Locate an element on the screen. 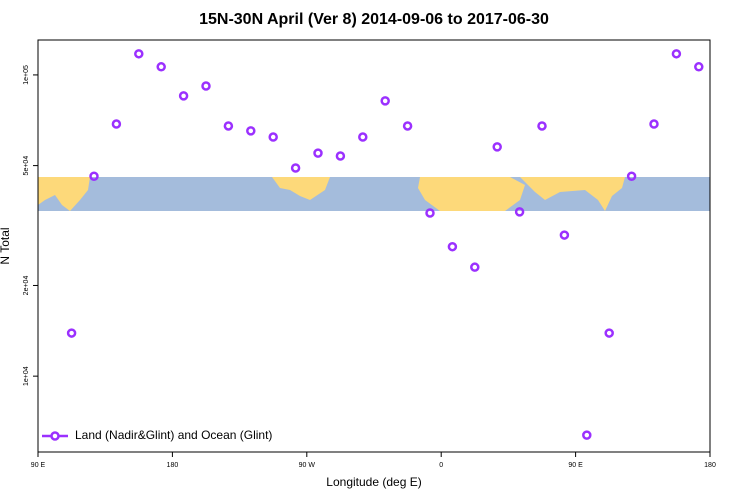  map-band is located at coordinates (374, 194).